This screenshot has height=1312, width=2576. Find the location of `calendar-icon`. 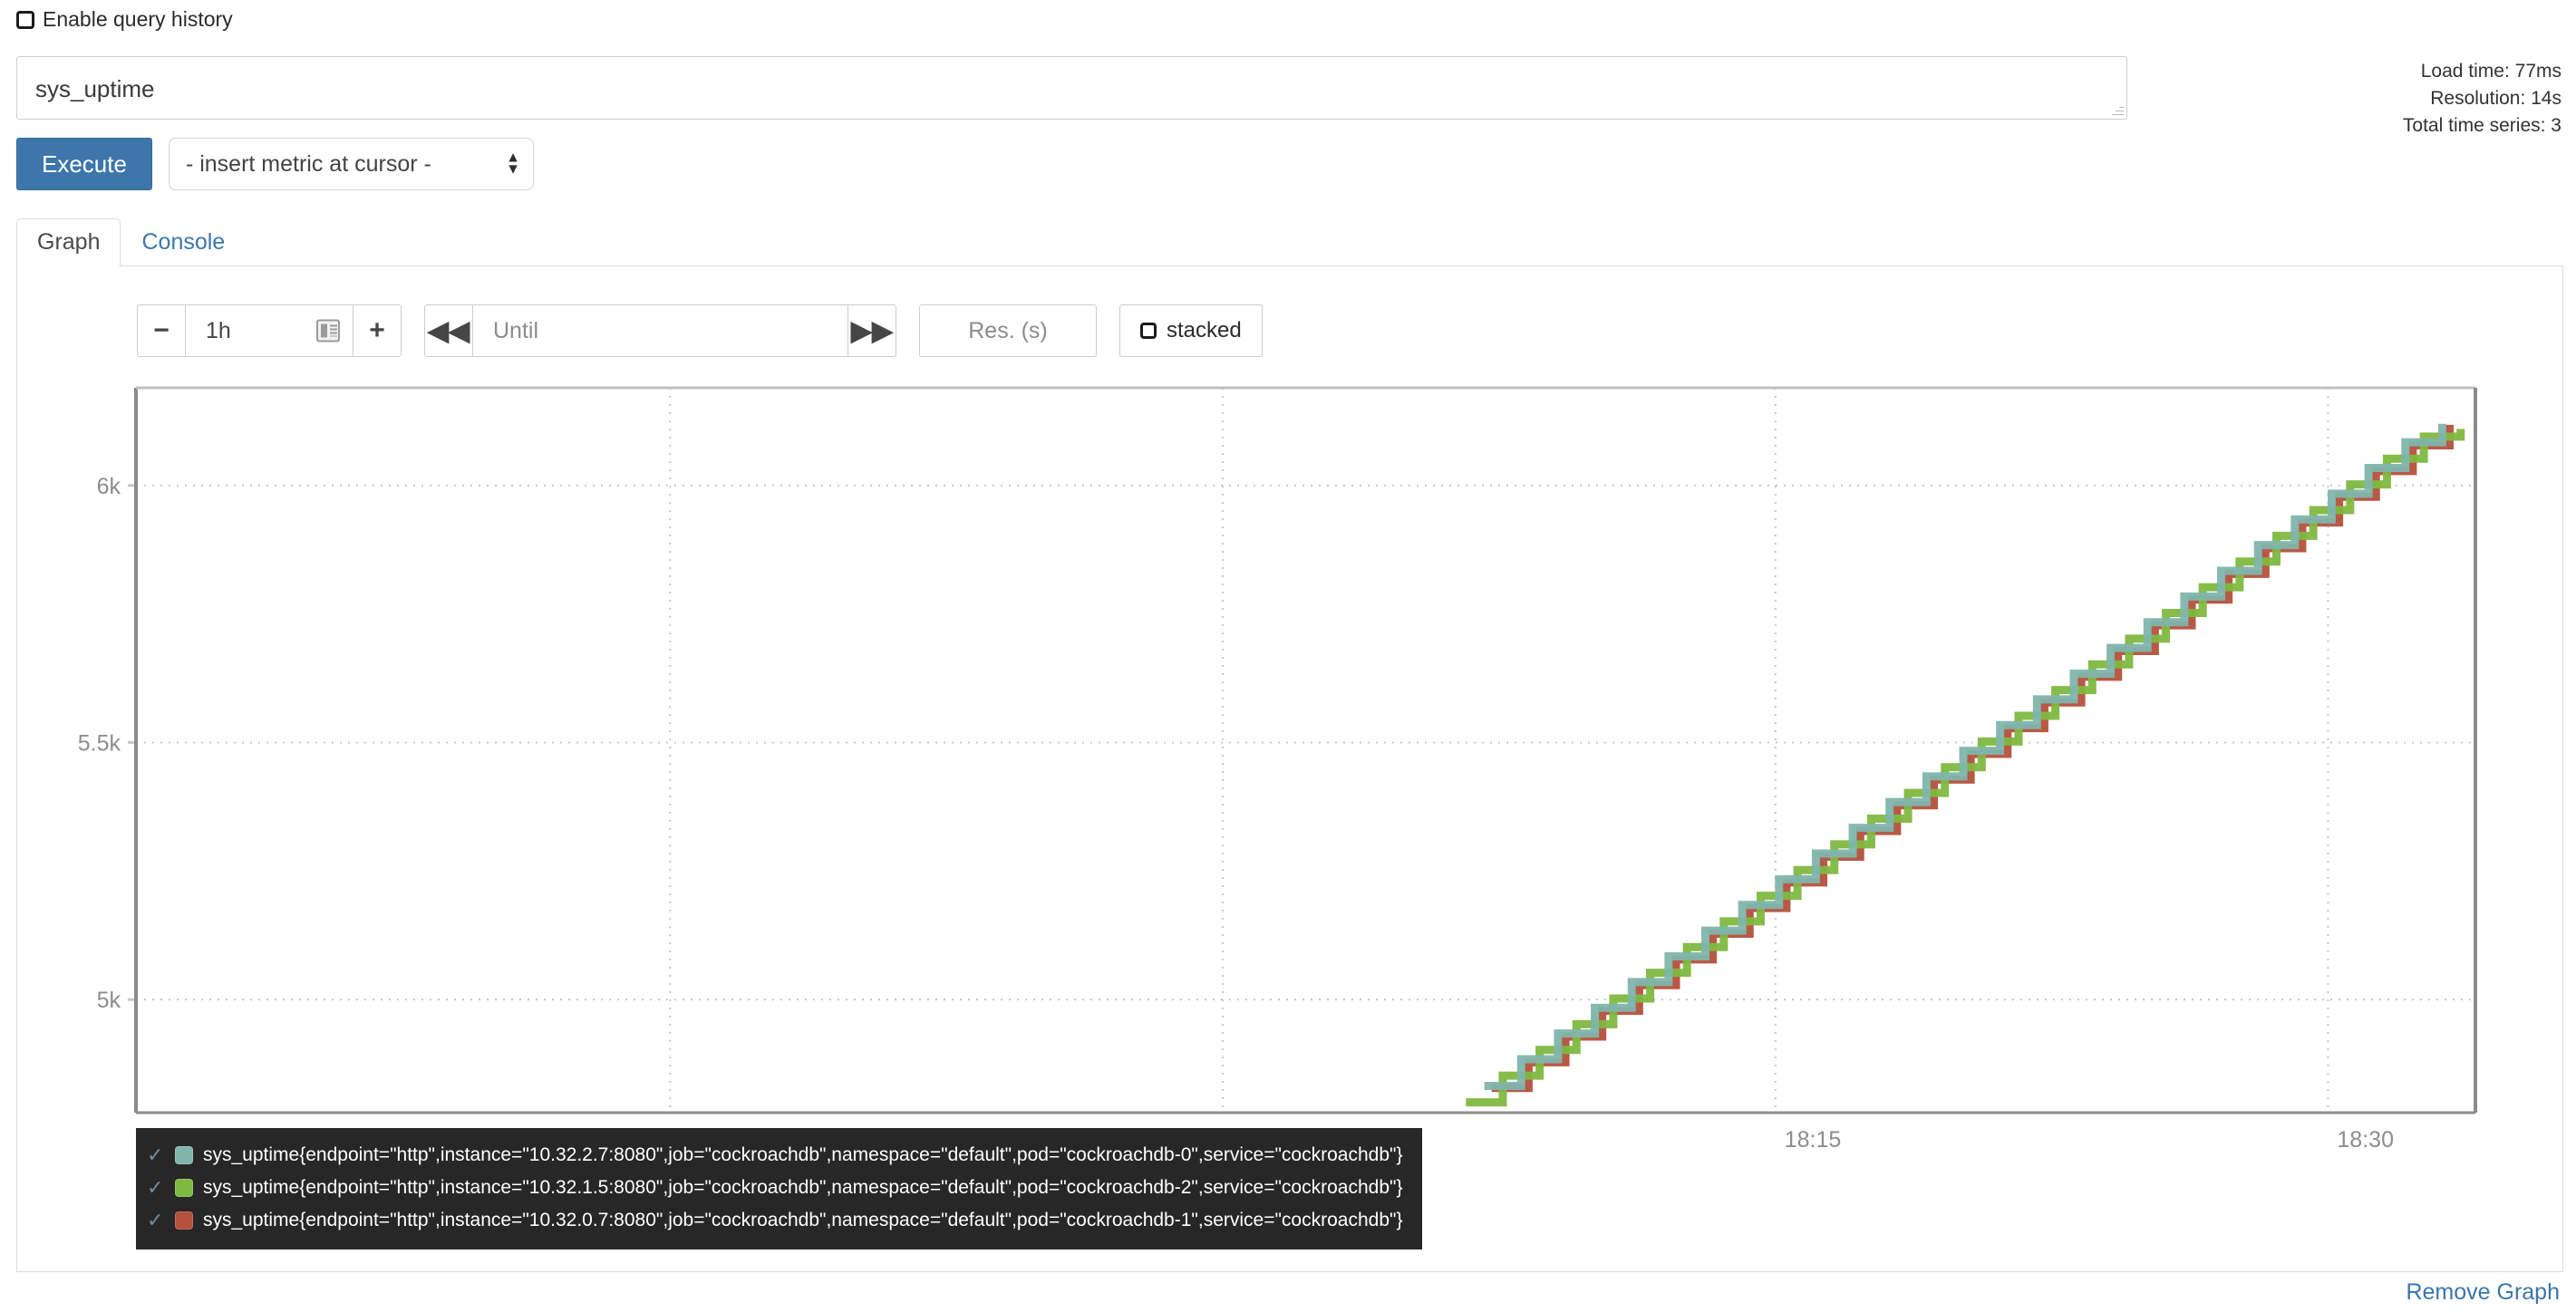

calendar-icon is located at coordinates (328, 331).